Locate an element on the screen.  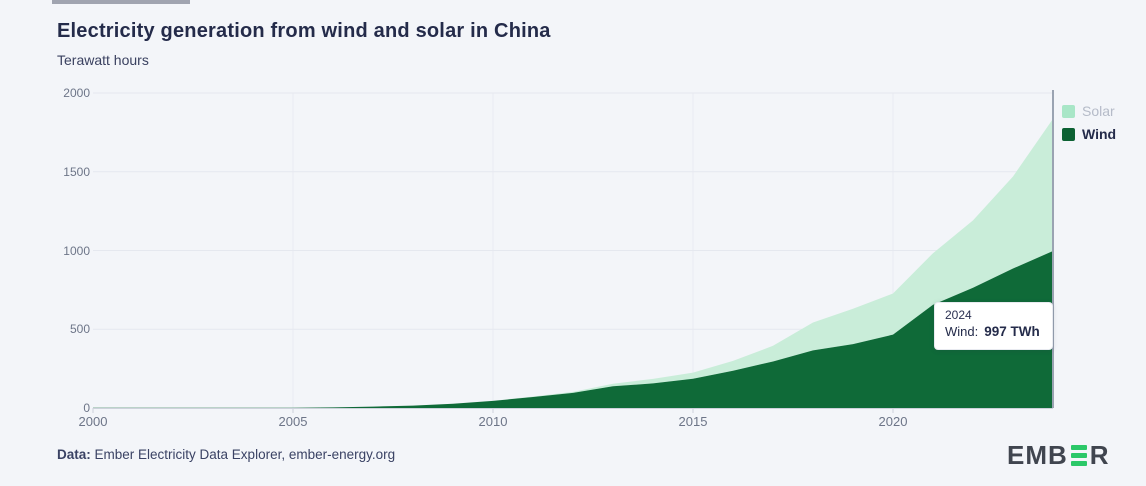
hover-tooltip: 2024 Wind: 997 TWh is located at coordinates (993, 326).